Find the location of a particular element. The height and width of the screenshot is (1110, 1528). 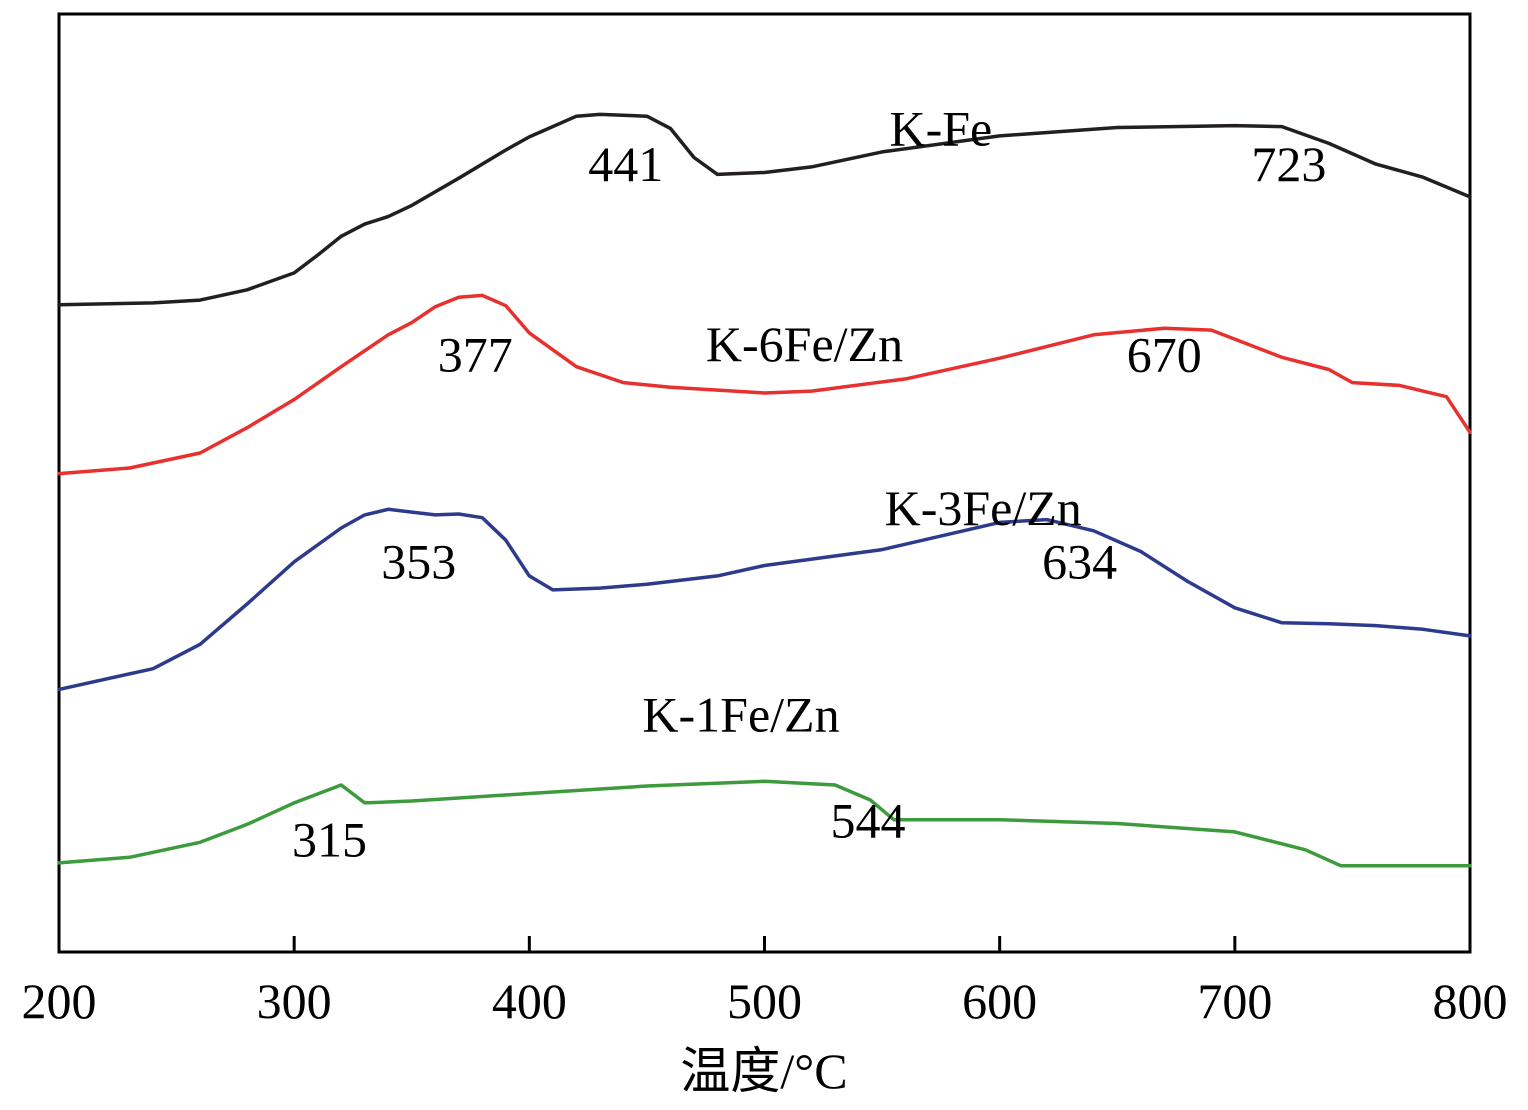

x-axis-title: 温度/°C is located at coordinates (763, 1071).